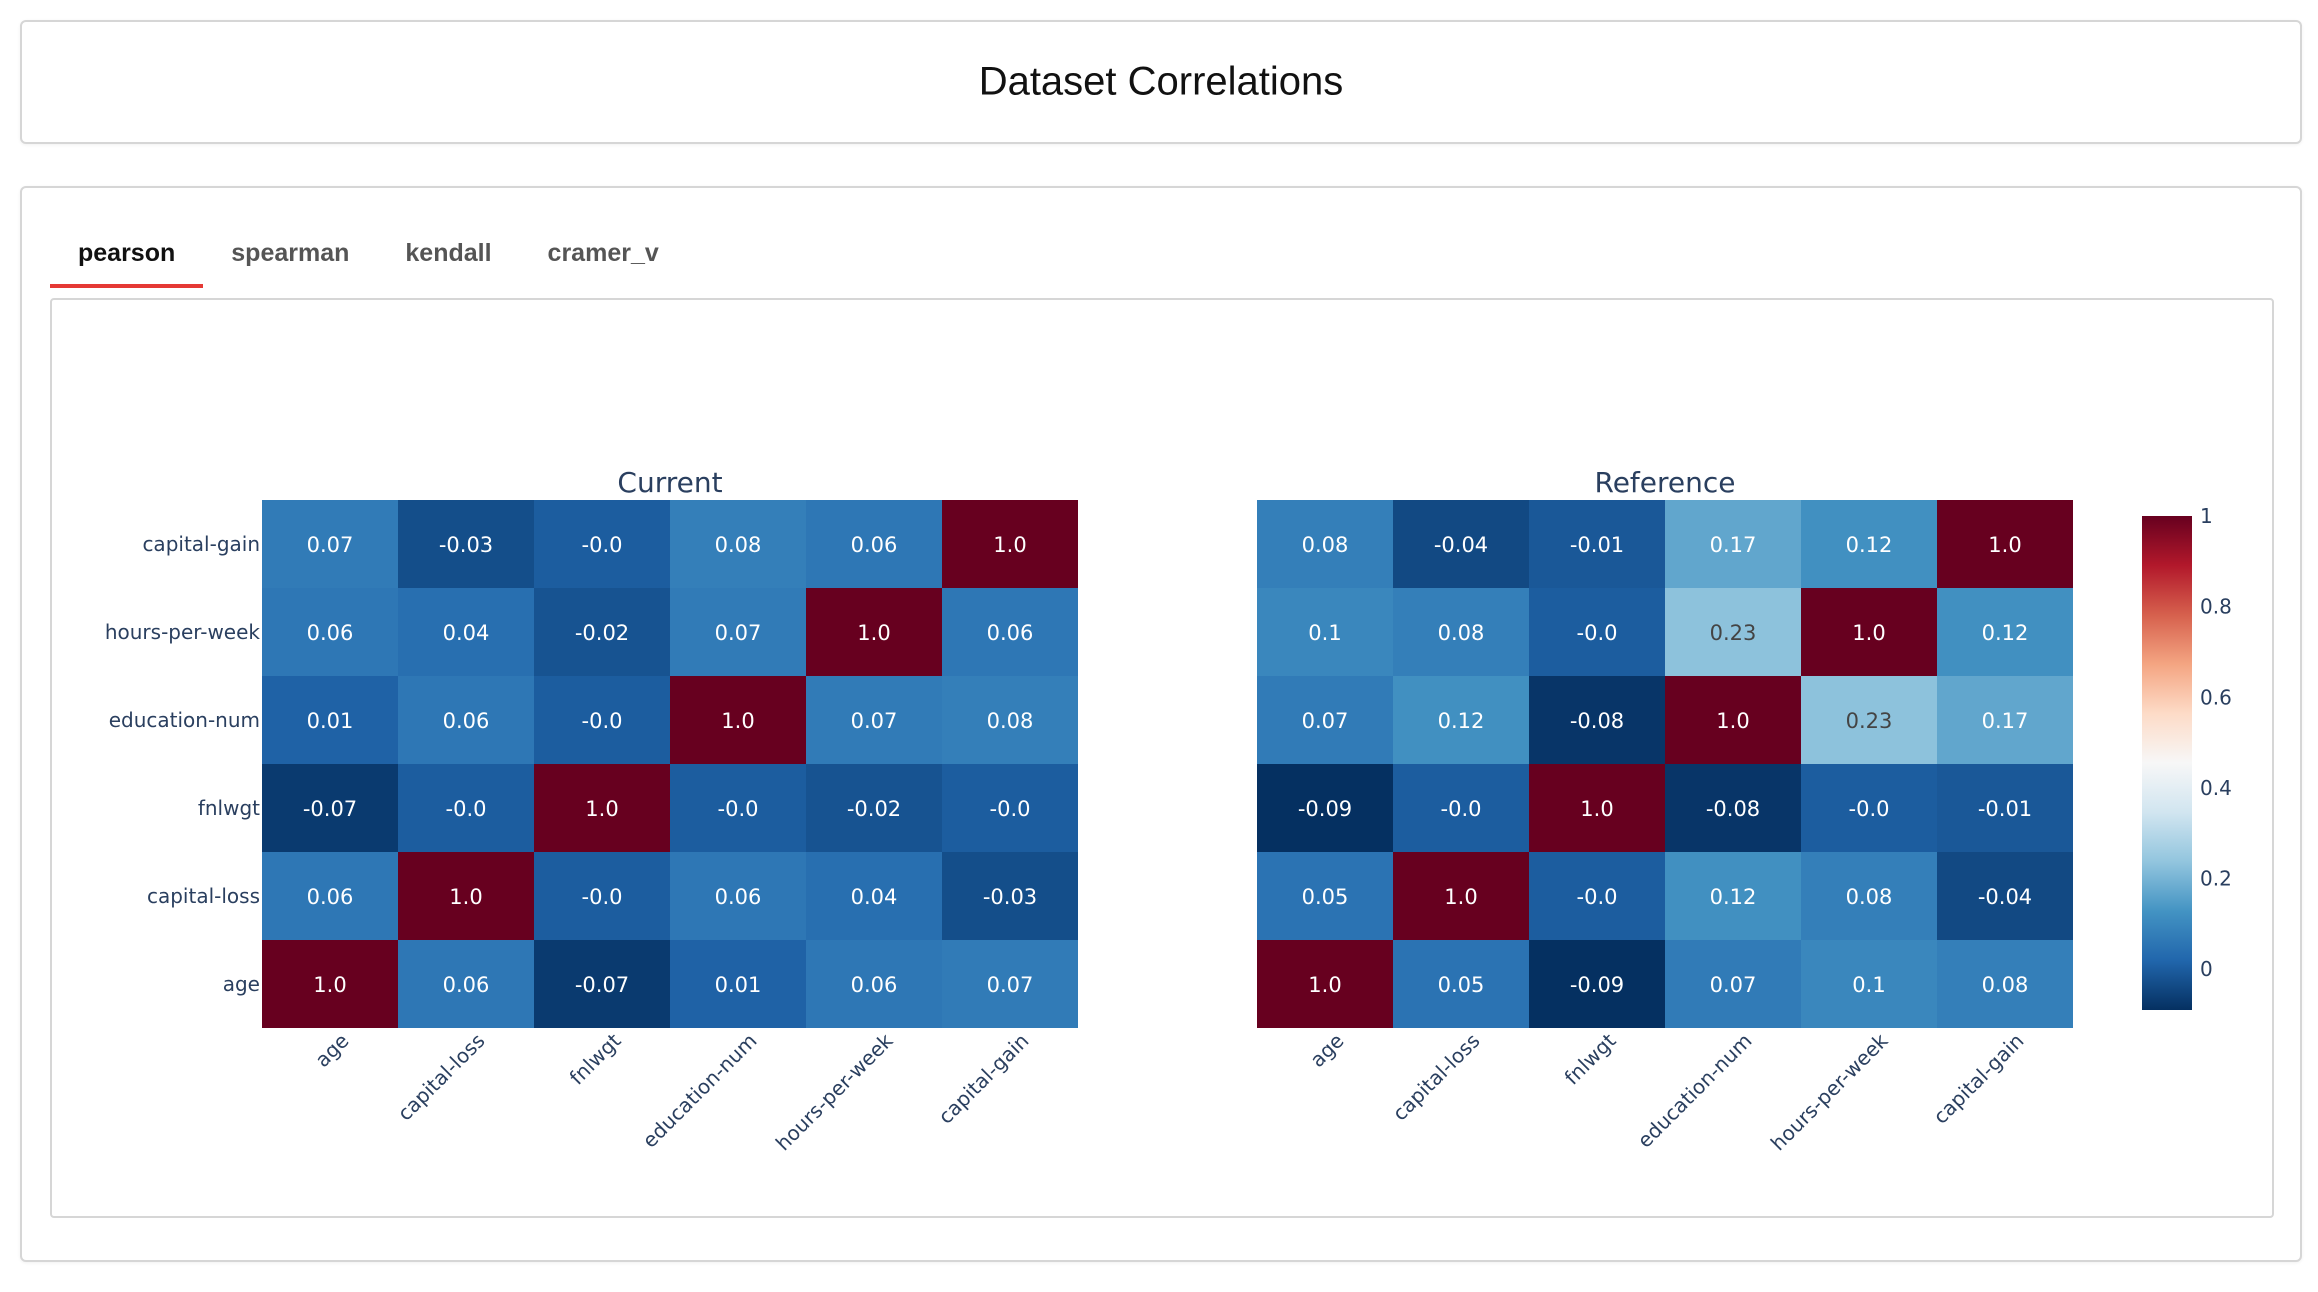 This screenshot has width=2318, height=1292. I want to click on x-tick-label: hours-per-week, so click(834, 1091).